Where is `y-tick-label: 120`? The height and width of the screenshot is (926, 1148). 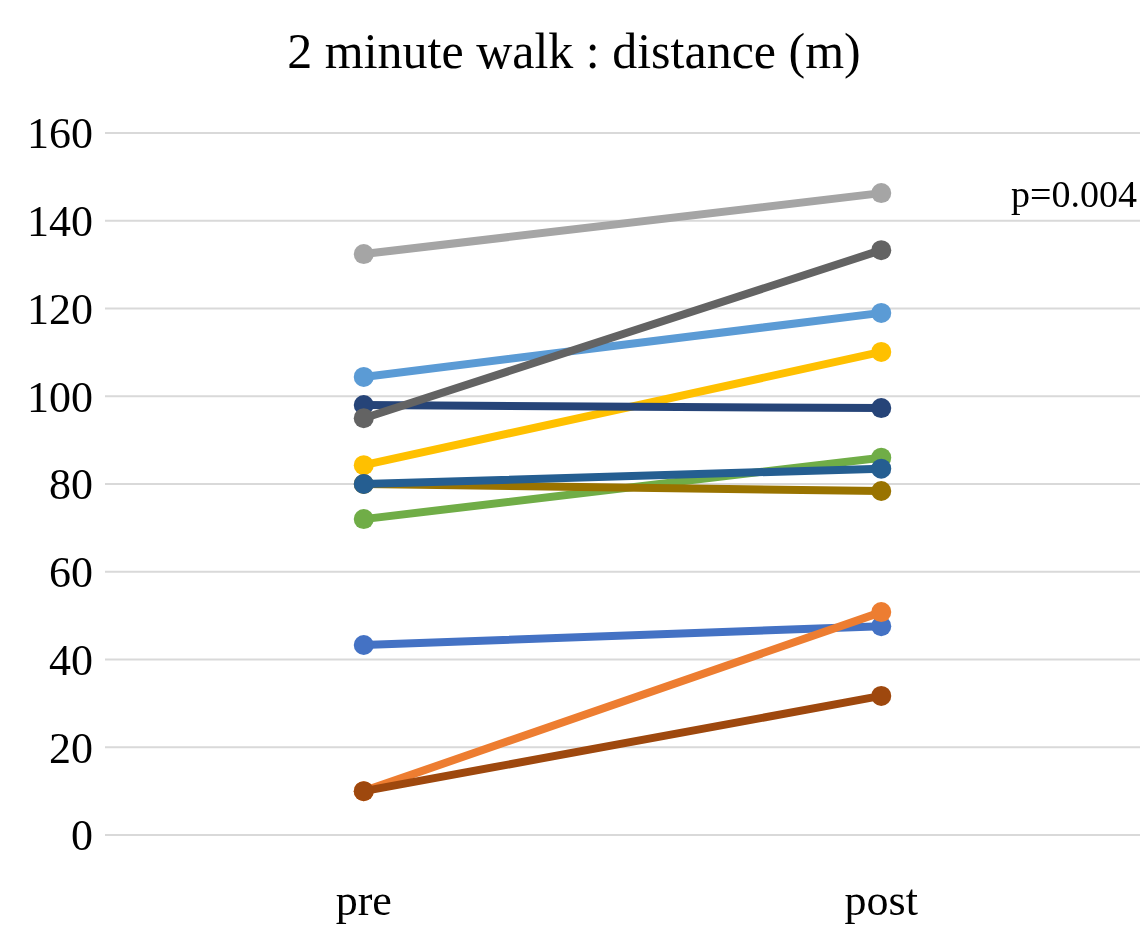
y-tick-label: 120 is located at coordinates (60, 309).